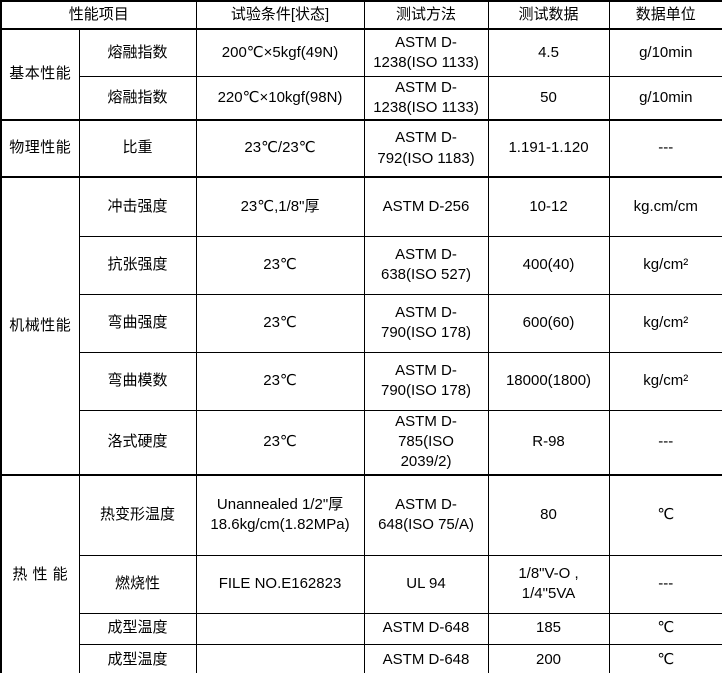  I want to click on item-cell: 冲击强度, so click(137, 206).